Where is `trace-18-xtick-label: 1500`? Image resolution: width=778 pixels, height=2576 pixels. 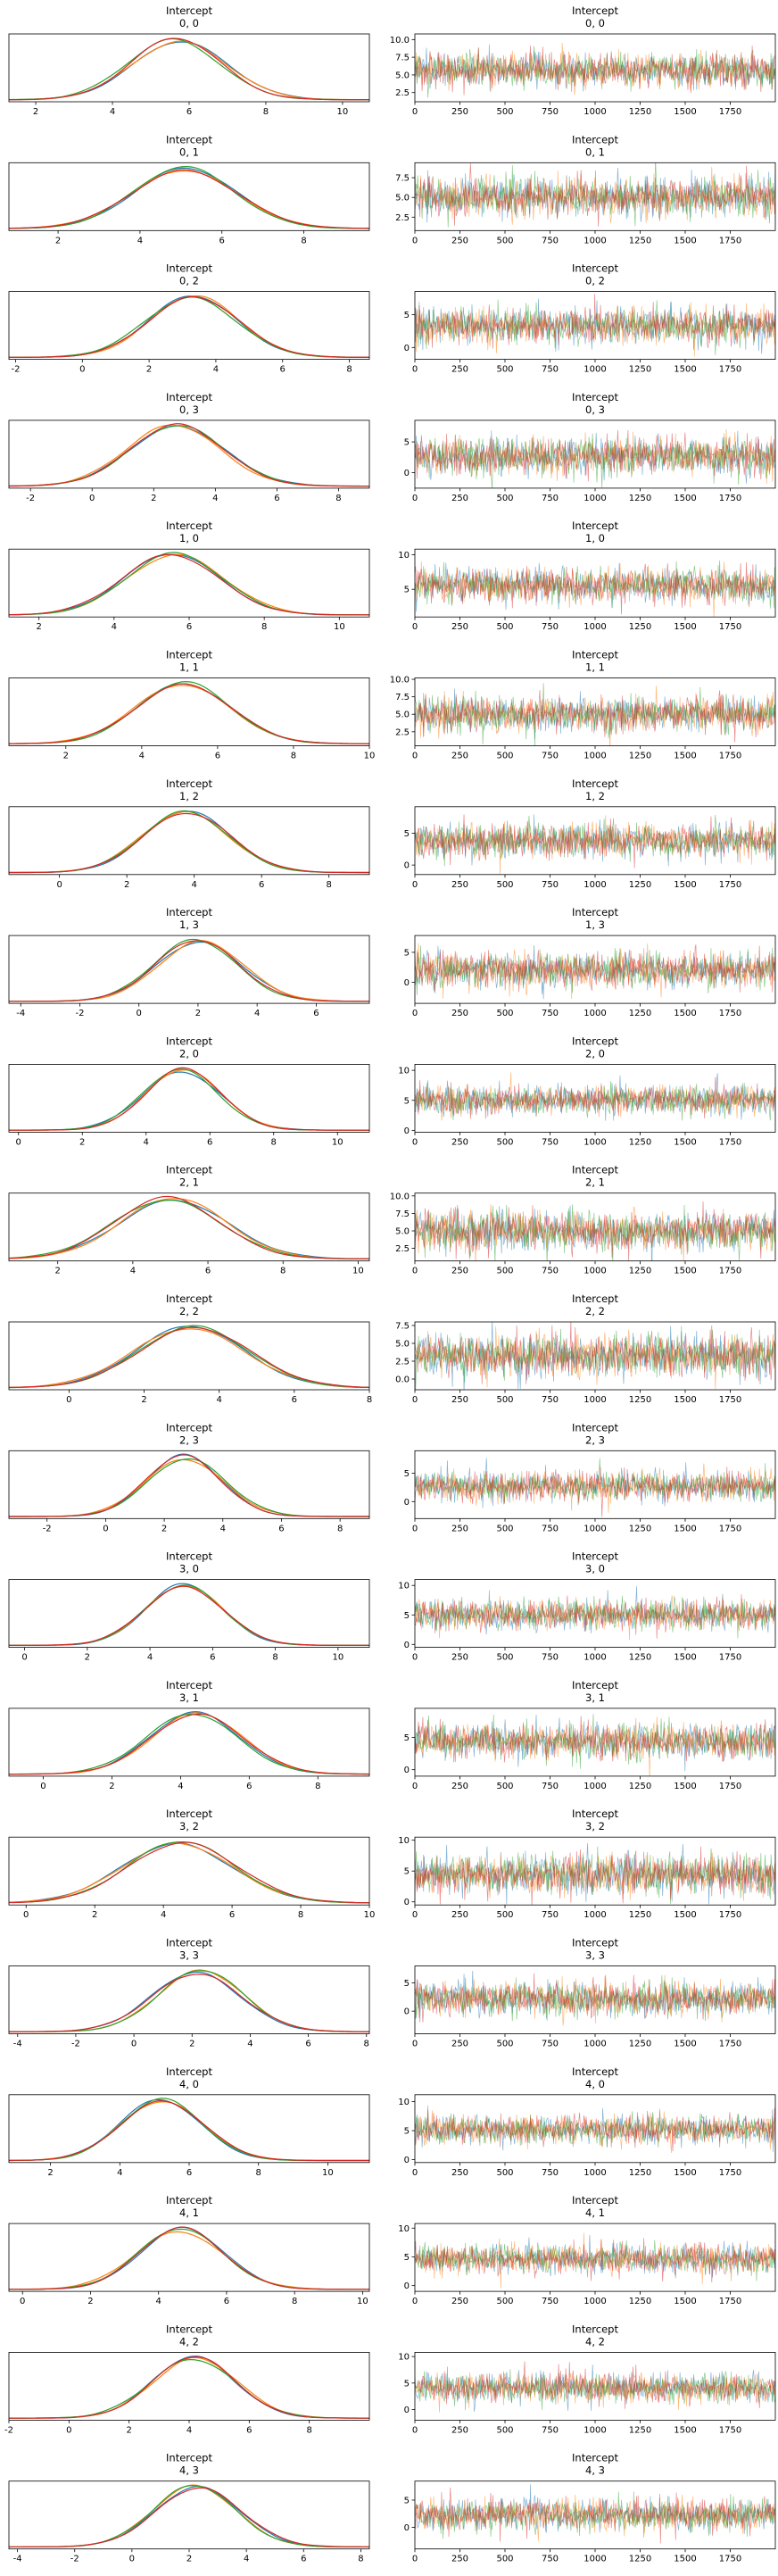 trace-18-xtick-label: 1500 is located at coordinates (685, 2430).